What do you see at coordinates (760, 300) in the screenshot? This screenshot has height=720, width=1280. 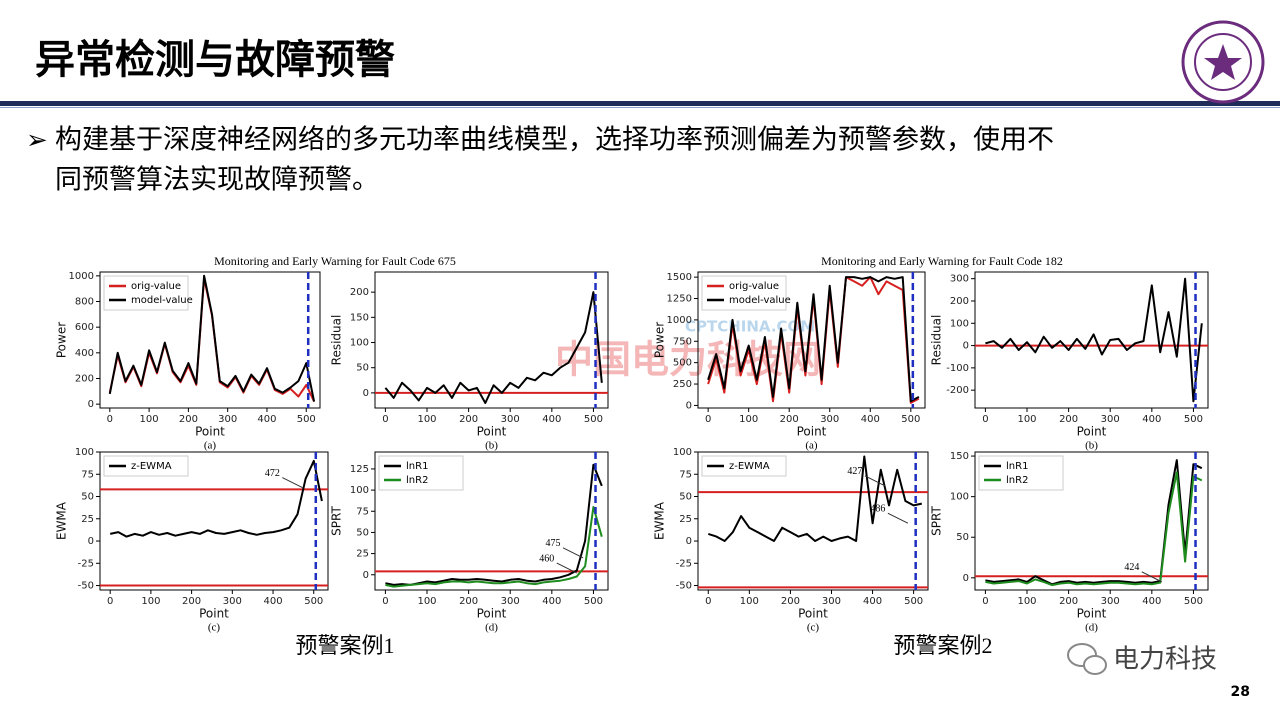 I see `legend-label: model-value` at bounding box center [760, 300].